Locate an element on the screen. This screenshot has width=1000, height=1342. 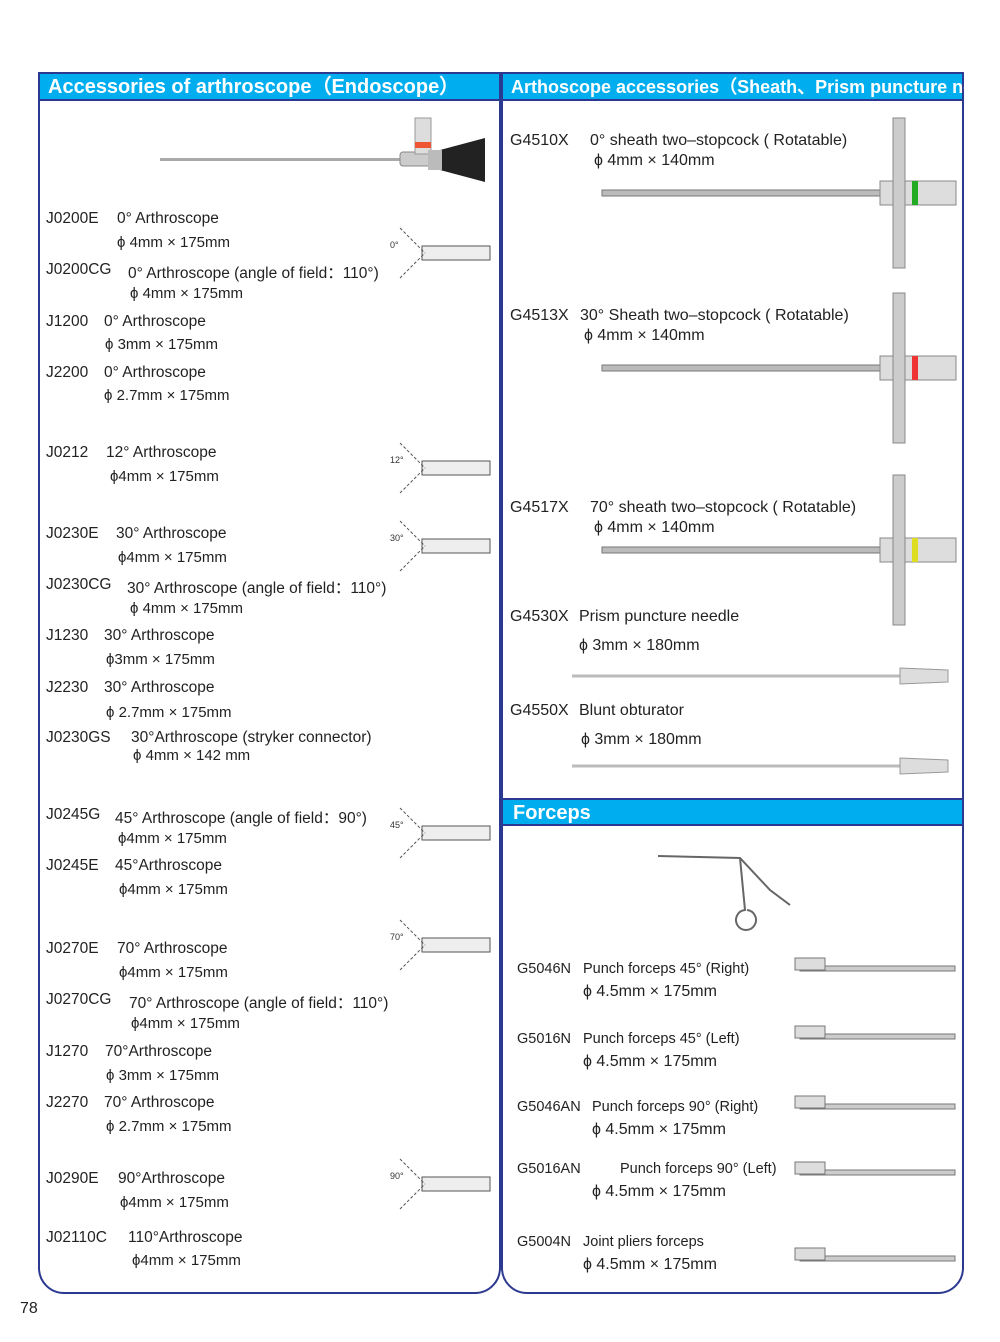
product-name: Joint pliers forceps is located at coordinates (643, 1242).